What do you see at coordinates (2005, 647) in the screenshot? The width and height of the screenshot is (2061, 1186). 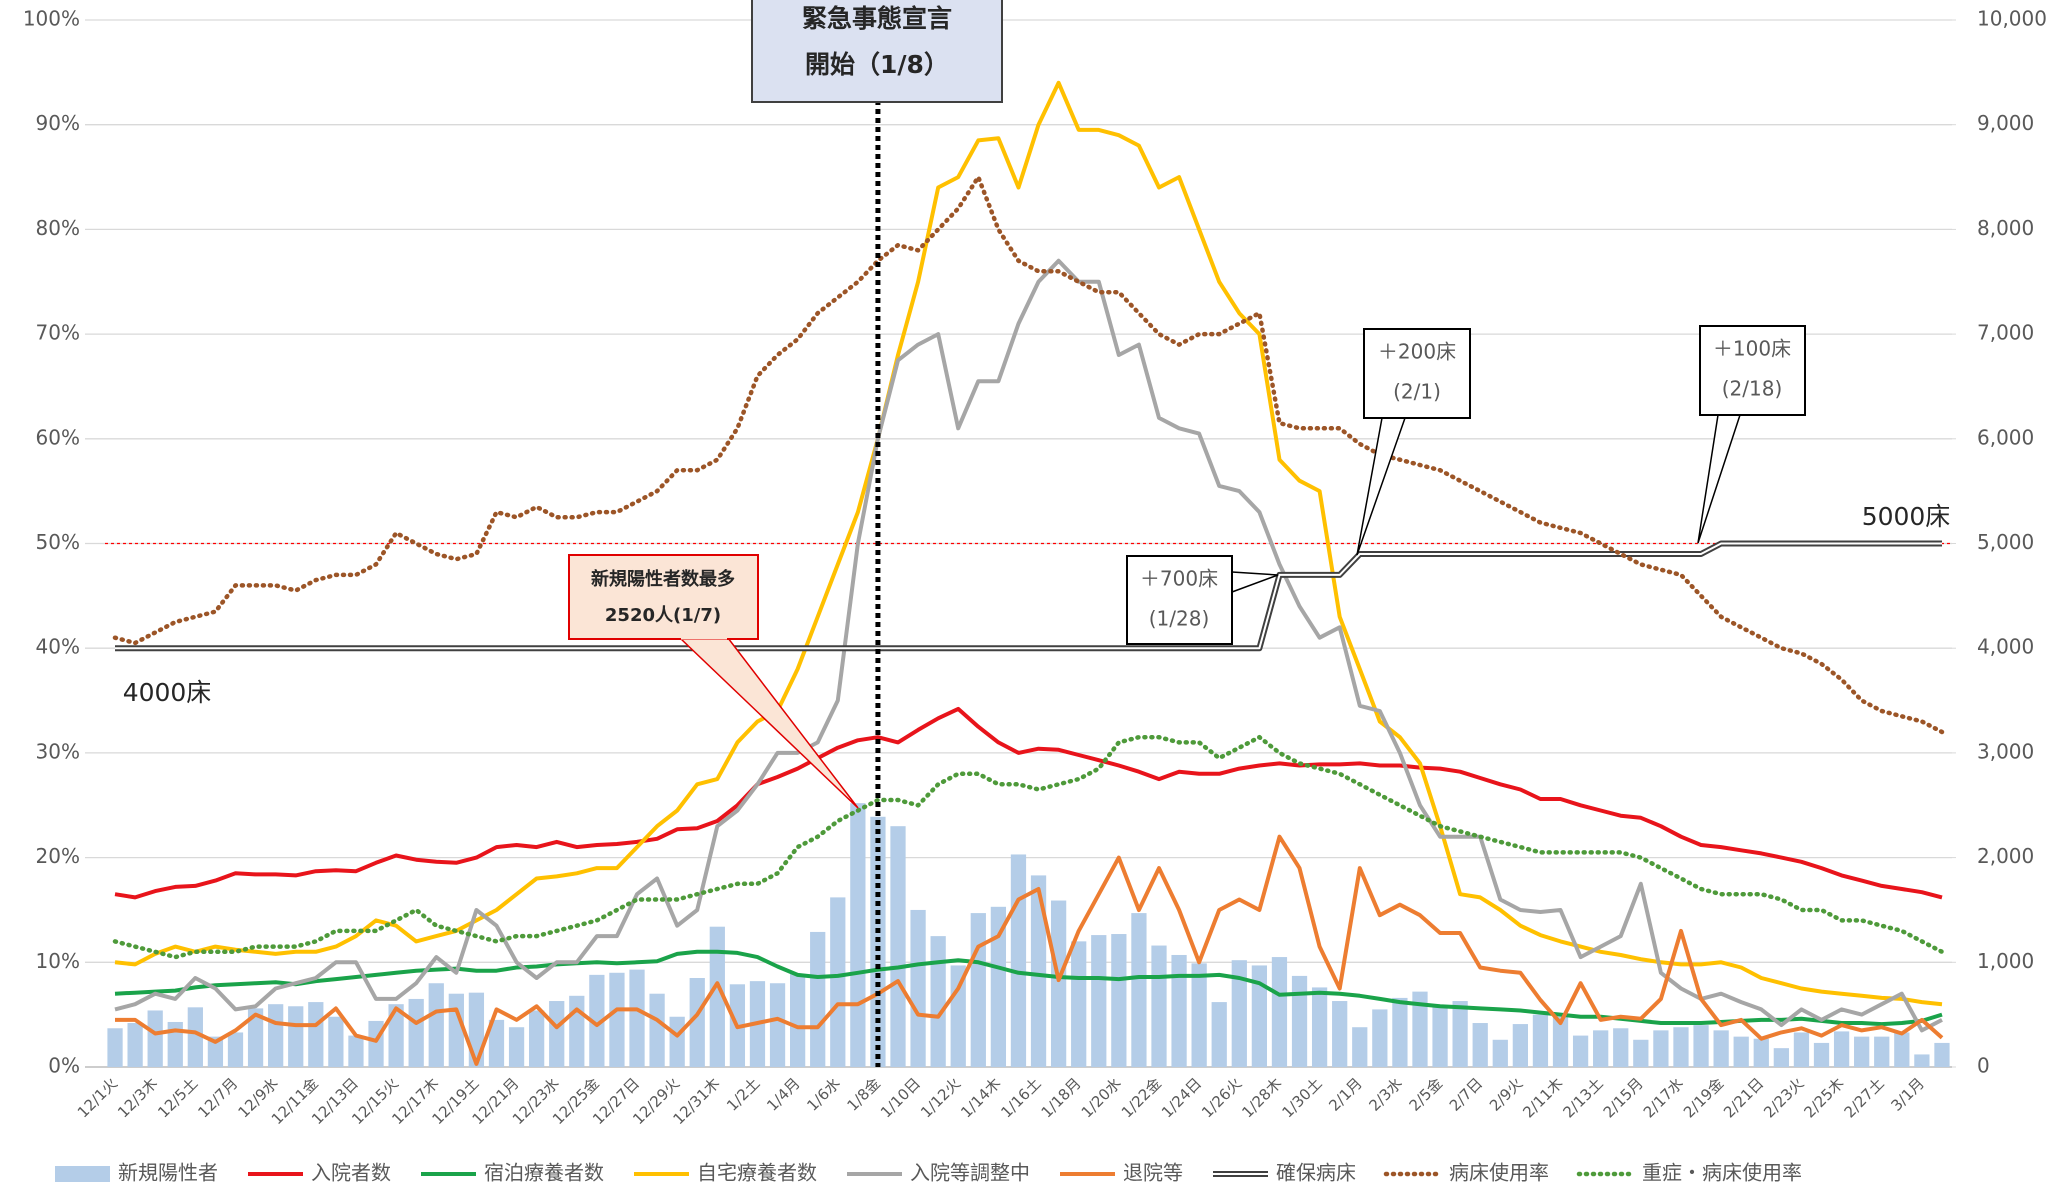 I see `y2-tick-label: 4,000` at bounding box center [2005, 647].